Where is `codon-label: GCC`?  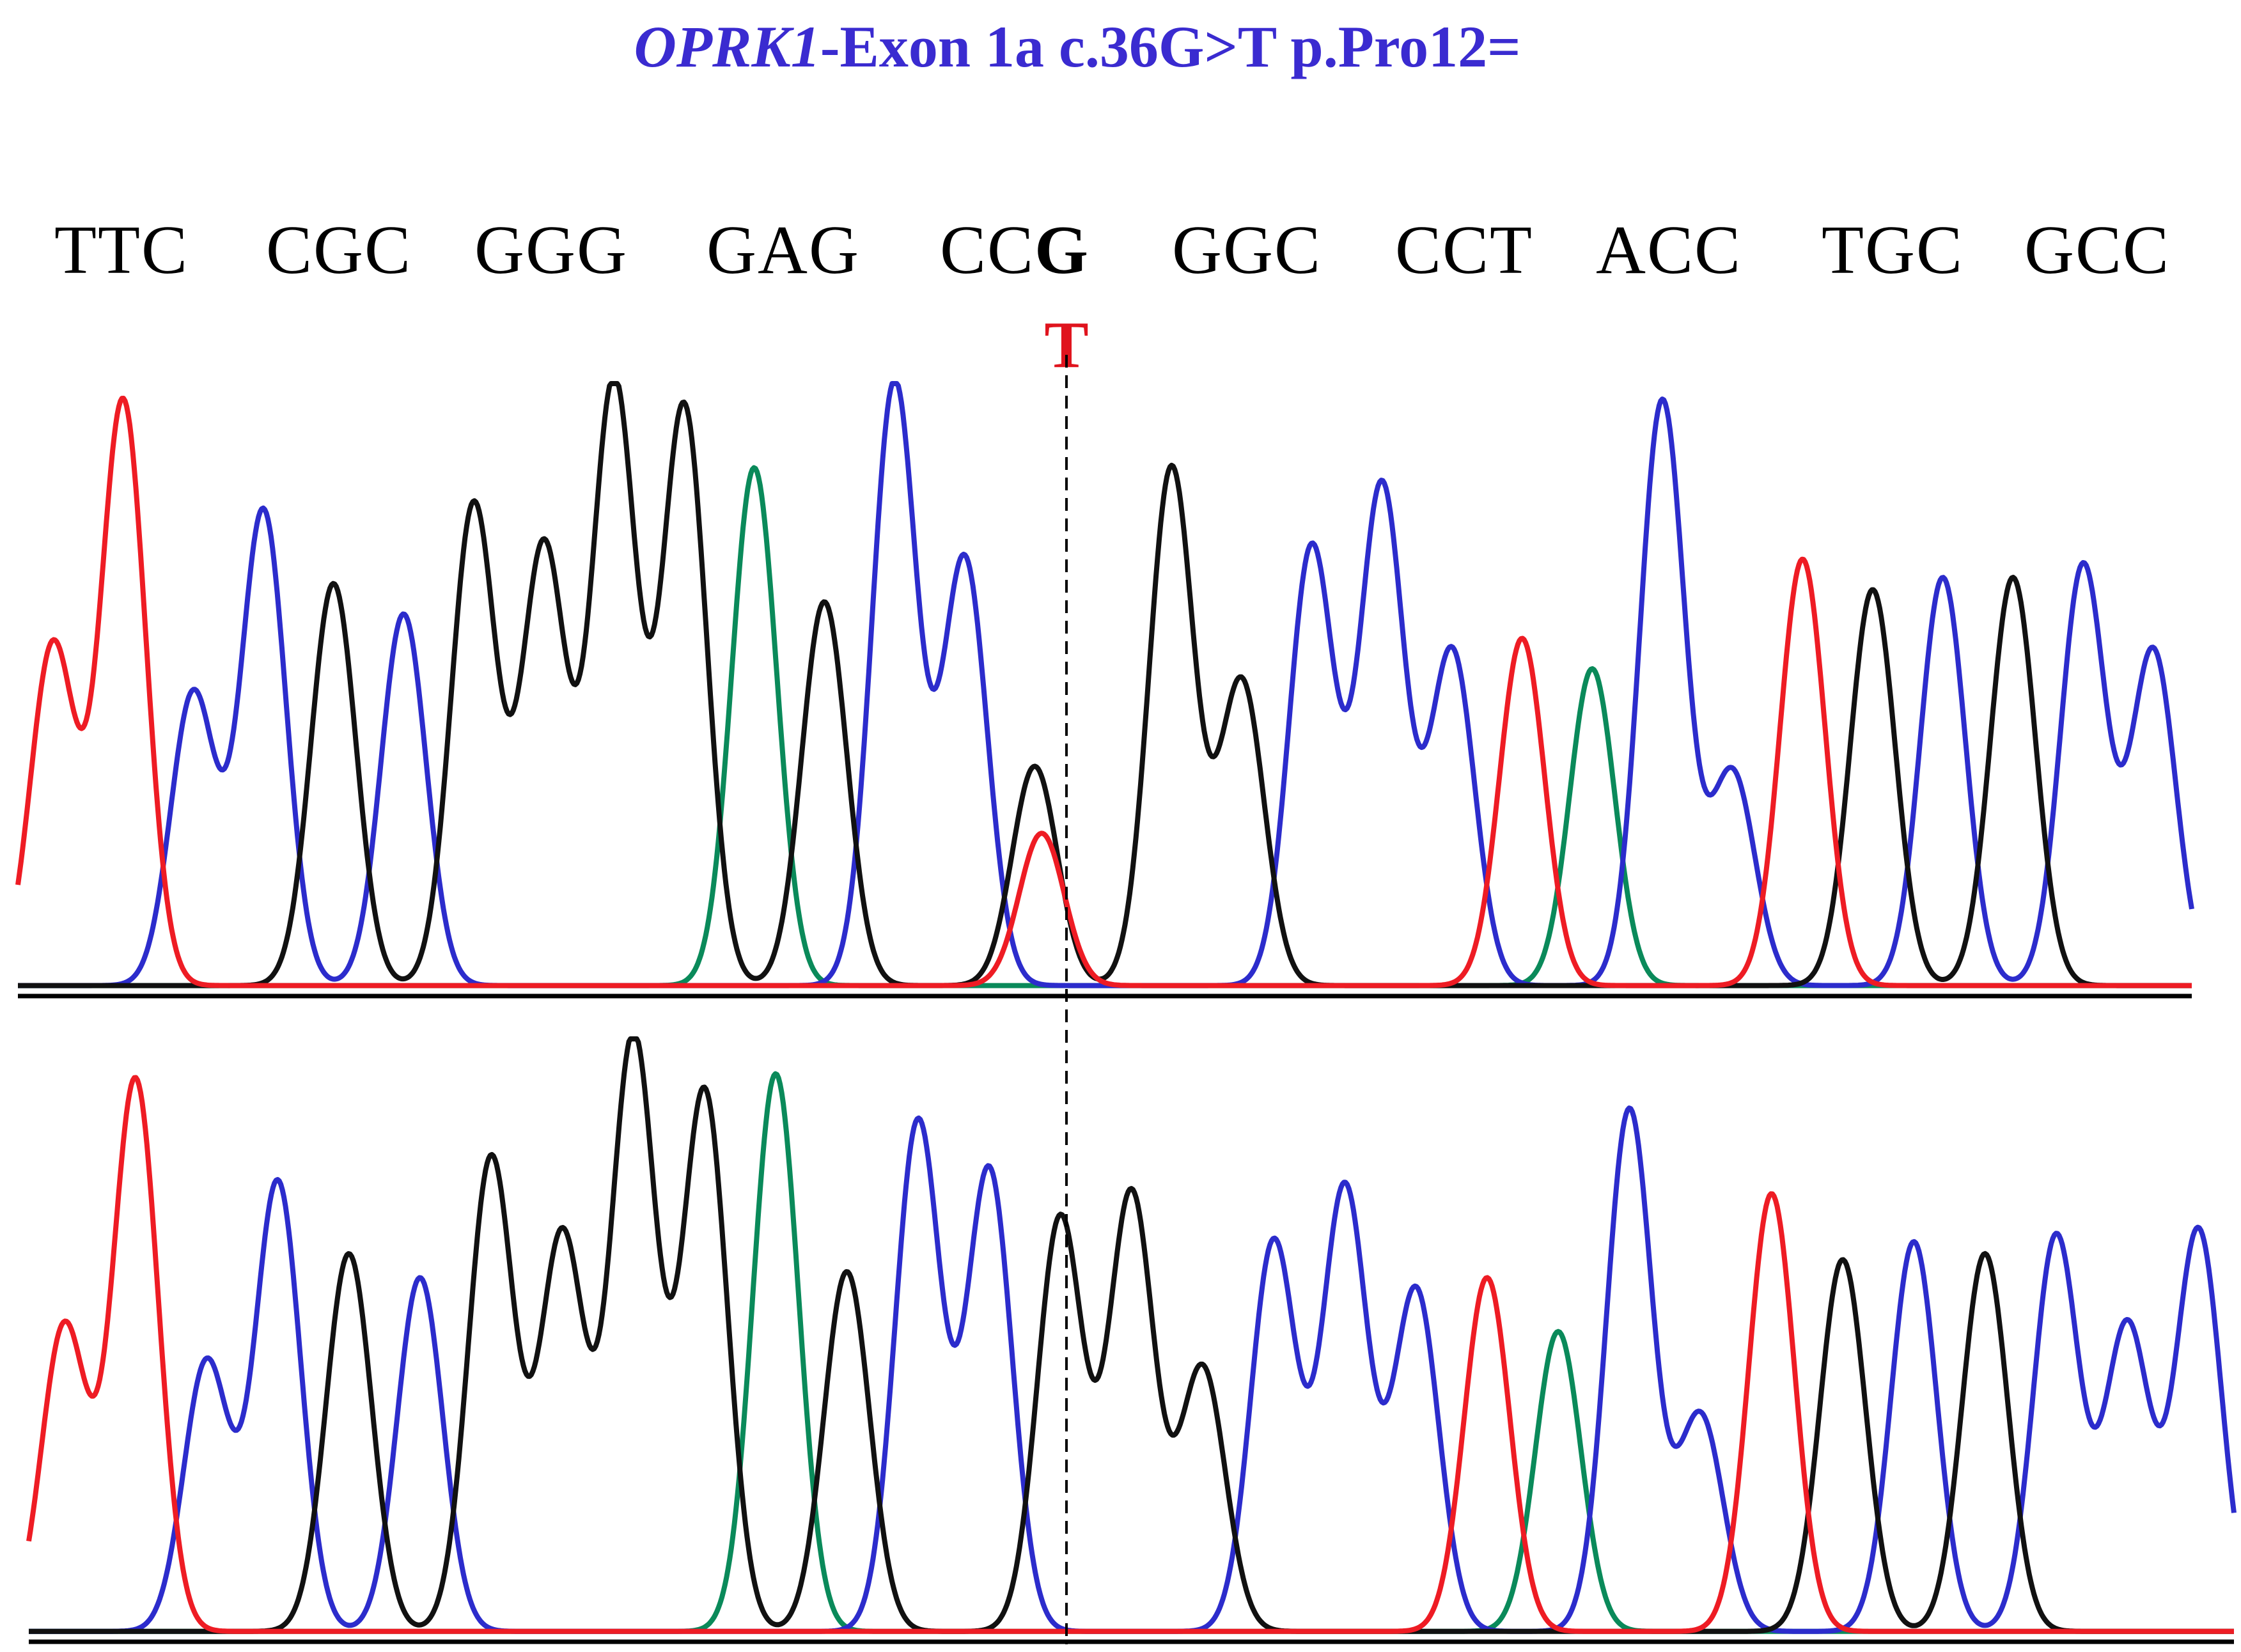
codon-label: GCC is located at coordinates (2097, 250).